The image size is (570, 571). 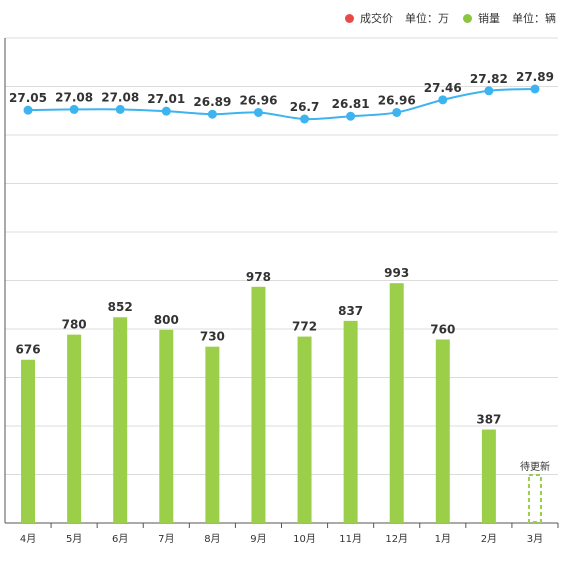 What do you see at coordinates (350, 539) in the screenshot?
I see `x-tick-label: 11月` at bounding box center [350, 539].